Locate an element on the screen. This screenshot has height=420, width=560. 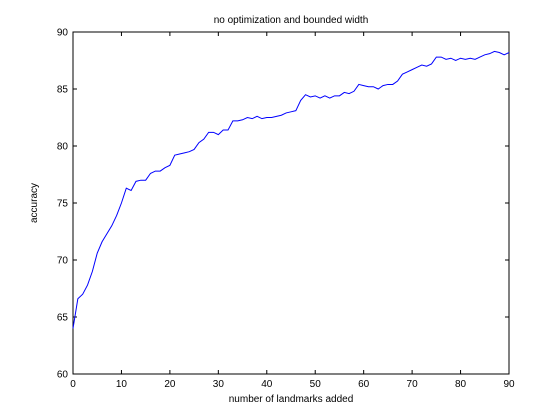
x-axis-label: number of landmarks added is located at coordinates (291, 399).